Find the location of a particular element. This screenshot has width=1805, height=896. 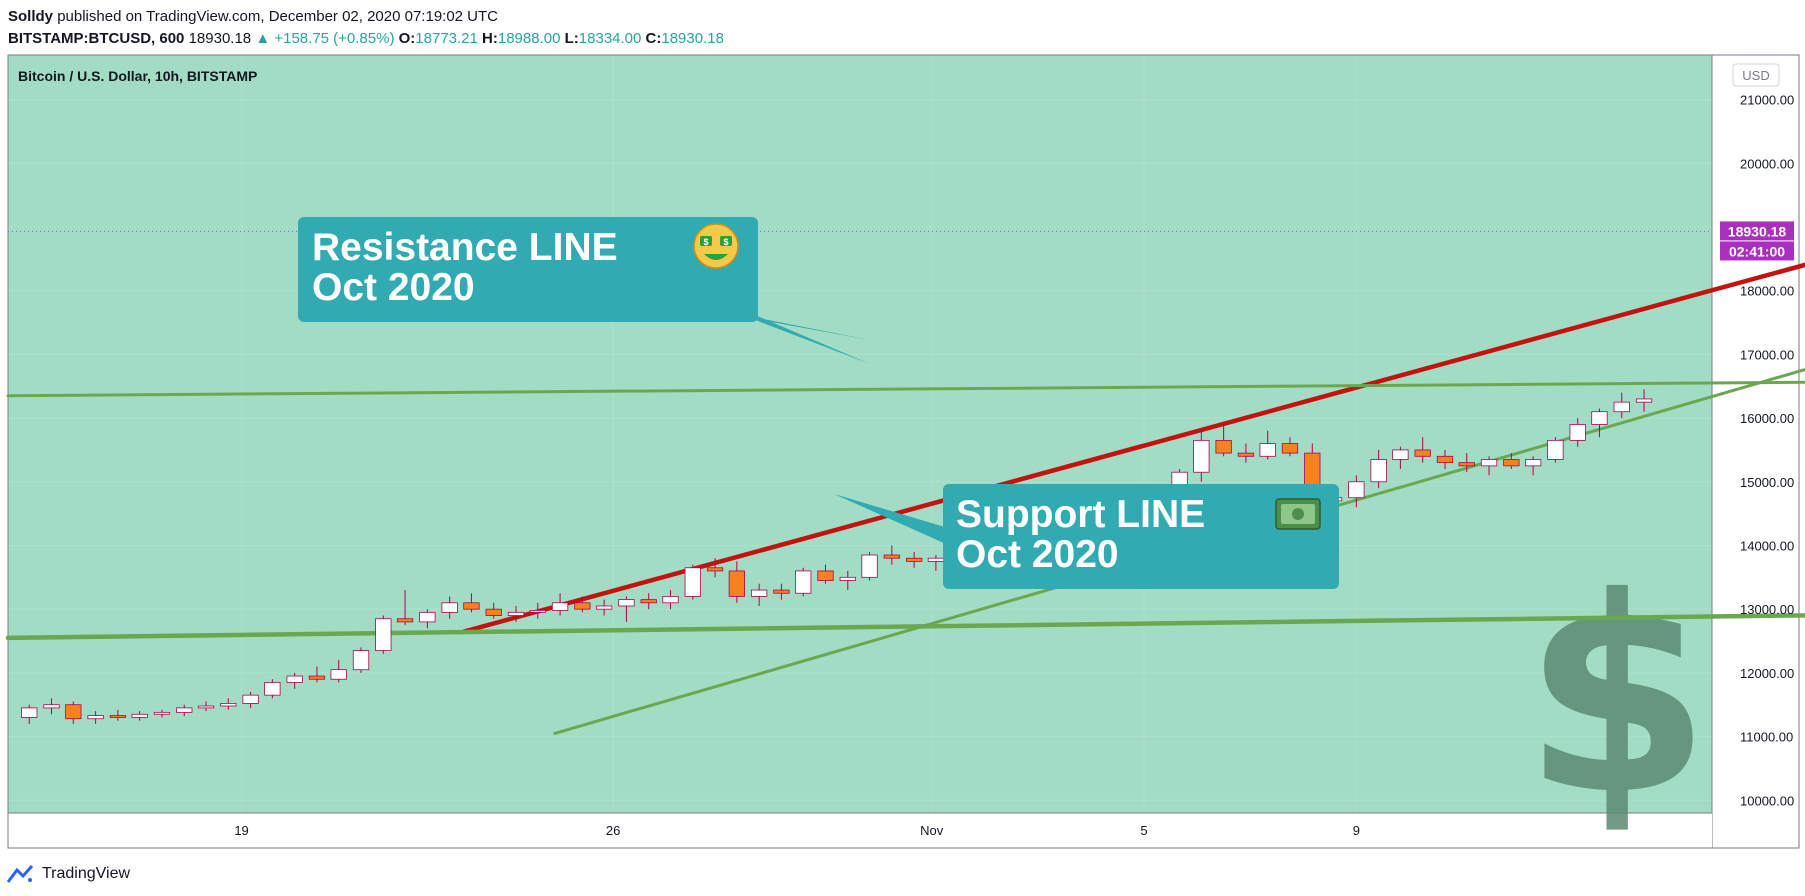

currency-label: USD is located at coordinates (1755, 75).